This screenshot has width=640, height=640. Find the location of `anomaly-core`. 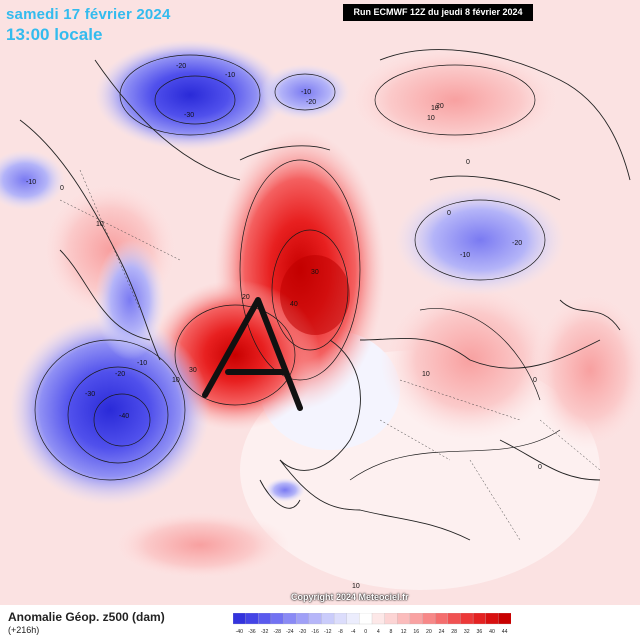

anomaly-core is located at coordinates (315, 295).